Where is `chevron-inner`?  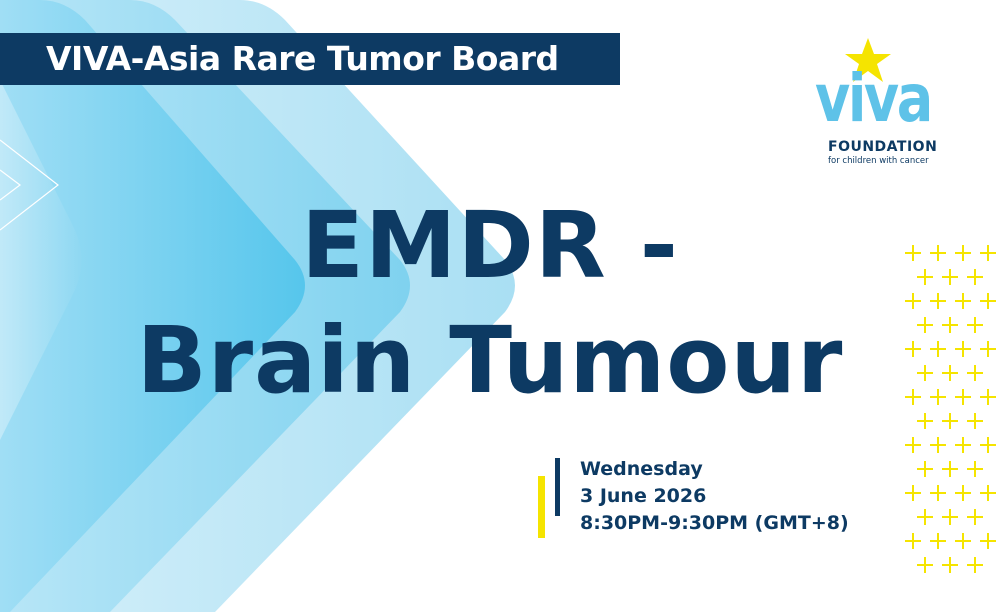
chevron-inner is located at coordinates (41, 260).